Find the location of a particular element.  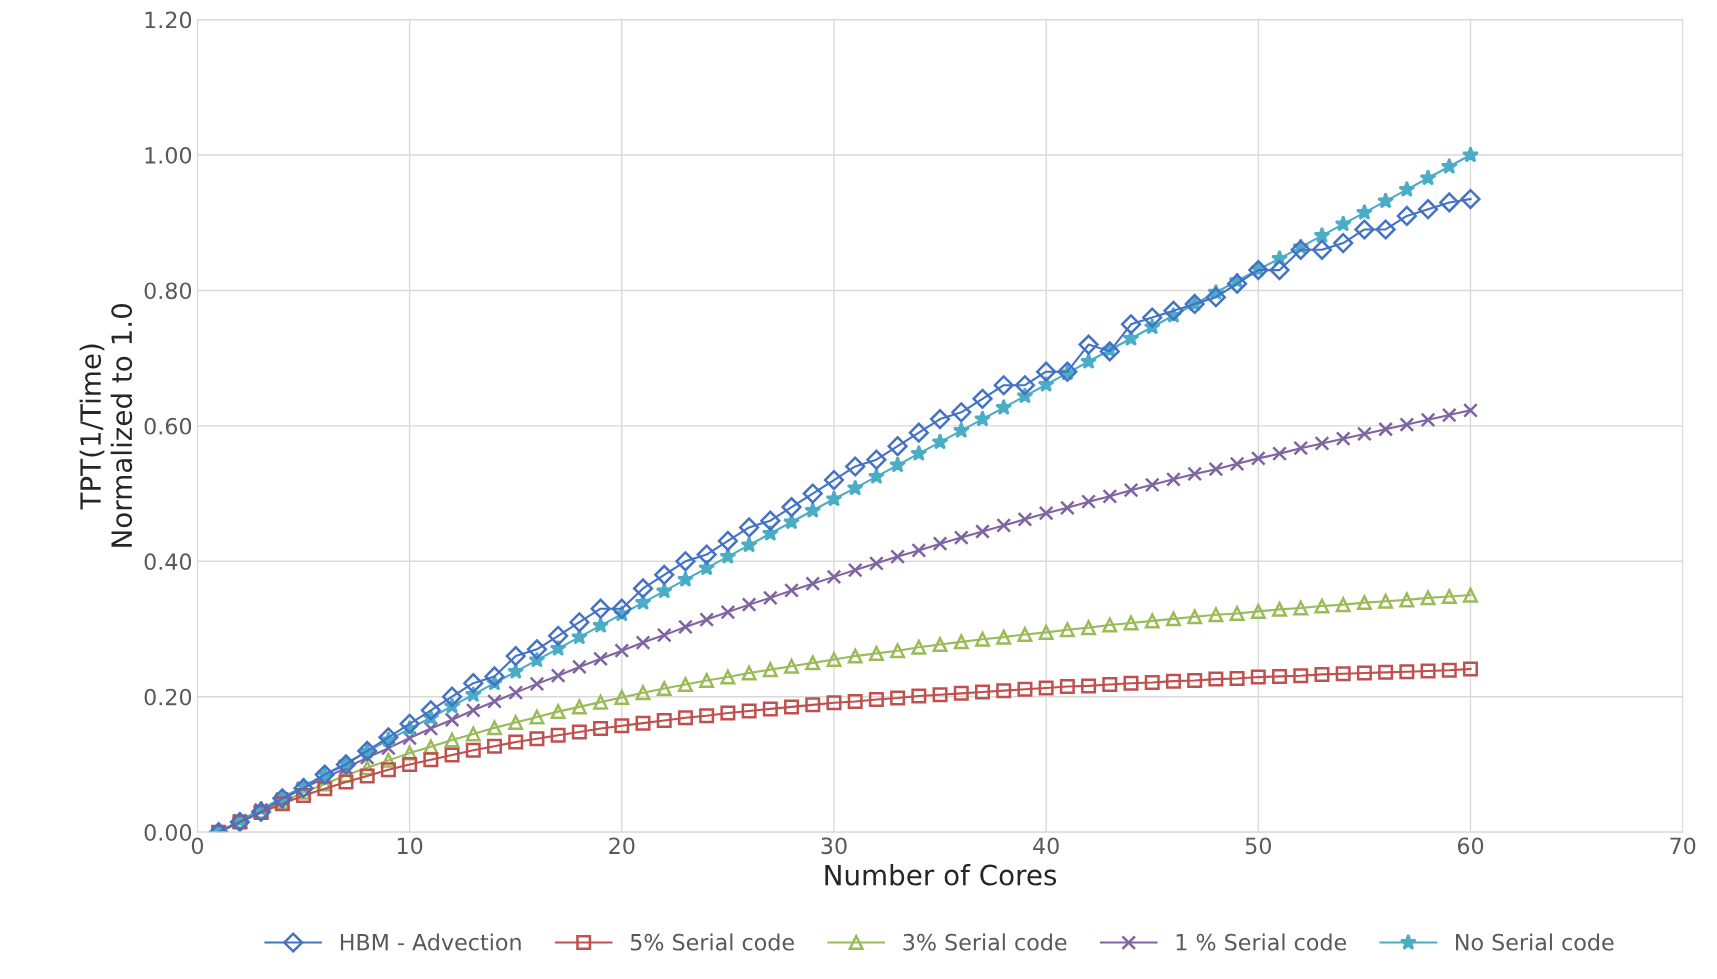

x-tick-label: 50 is located at coordinates (1258, 846).